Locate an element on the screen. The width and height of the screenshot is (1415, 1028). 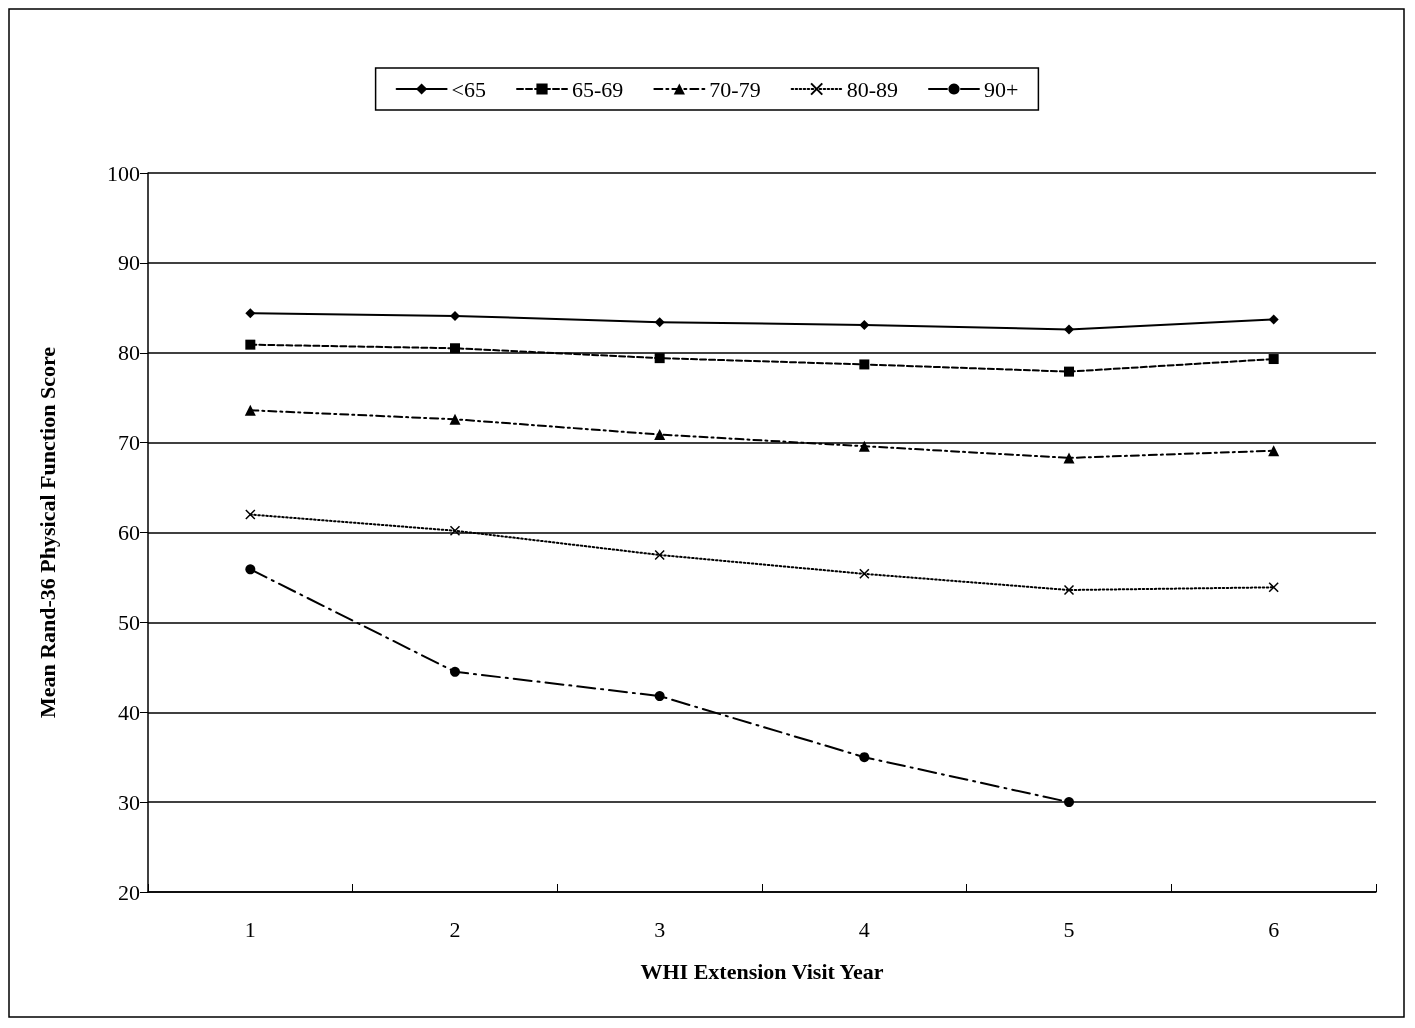
legend-label: 65-69 is located at coordinates (598, 89).